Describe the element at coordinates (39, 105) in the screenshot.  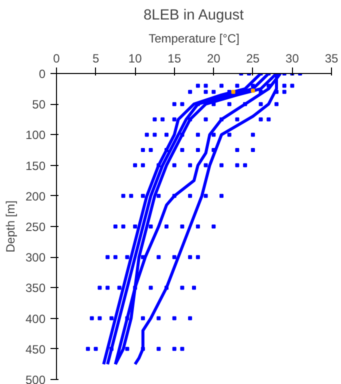
I see `y-tick-label: 50` at that location.